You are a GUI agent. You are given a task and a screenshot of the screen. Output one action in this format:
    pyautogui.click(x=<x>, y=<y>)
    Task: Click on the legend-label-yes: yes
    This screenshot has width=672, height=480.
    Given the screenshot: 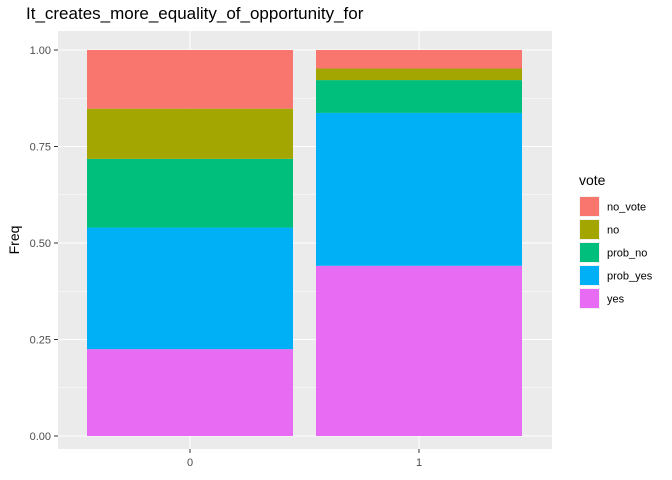 What is the action you would take?
    pyautogui.click(x=616, y=300)
    